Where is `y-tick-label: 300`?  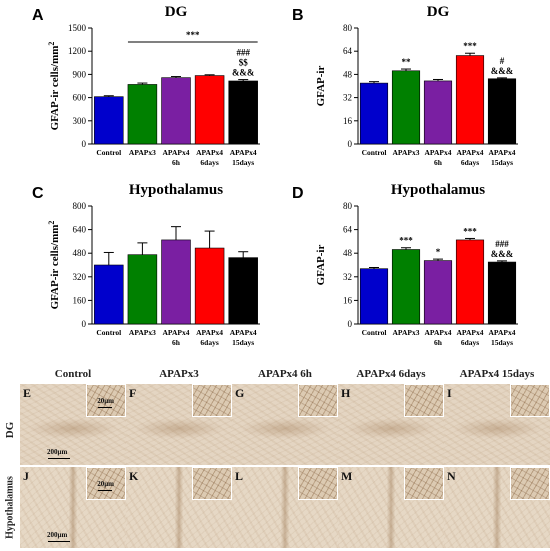
y-tick-label: 300 is located at coordinates (80, 121).